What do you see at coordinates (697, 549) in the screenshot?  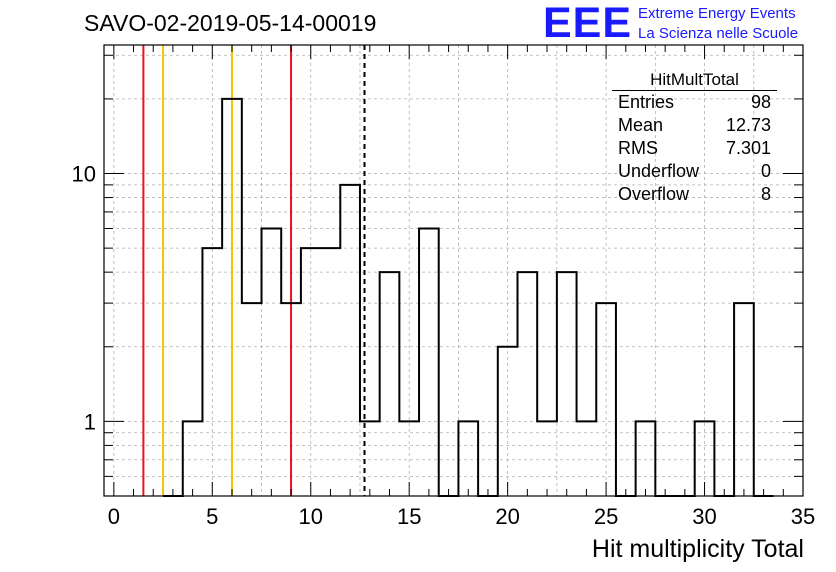 I see `x-axis-title: Hit multiplicity Total` at bounding box center [697, 549].